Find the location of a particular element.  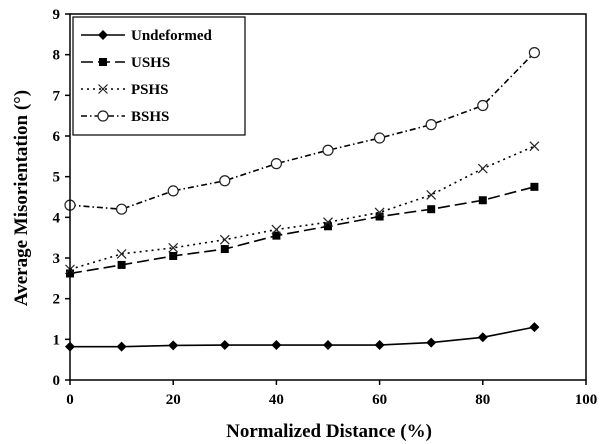

y-tick-label: 5 is located at coordinates (57, 178).